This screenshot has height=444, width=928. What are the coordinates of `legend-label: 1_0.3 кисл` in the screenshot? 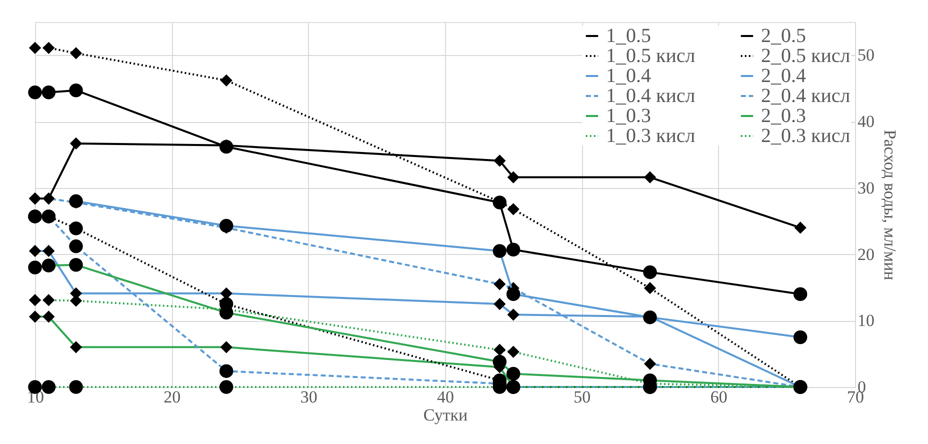 It's located at (651, 136).